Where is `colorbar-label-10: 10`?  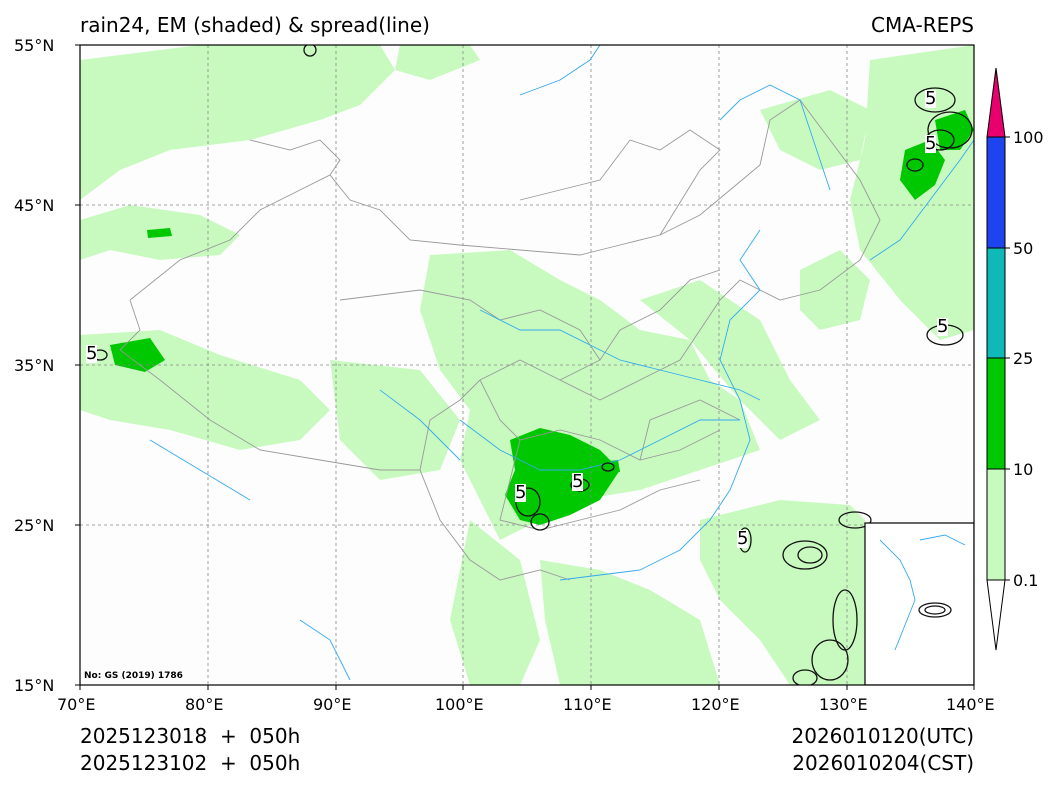
colorbar-label-10: 10 is located at coordinates (1023, 469).